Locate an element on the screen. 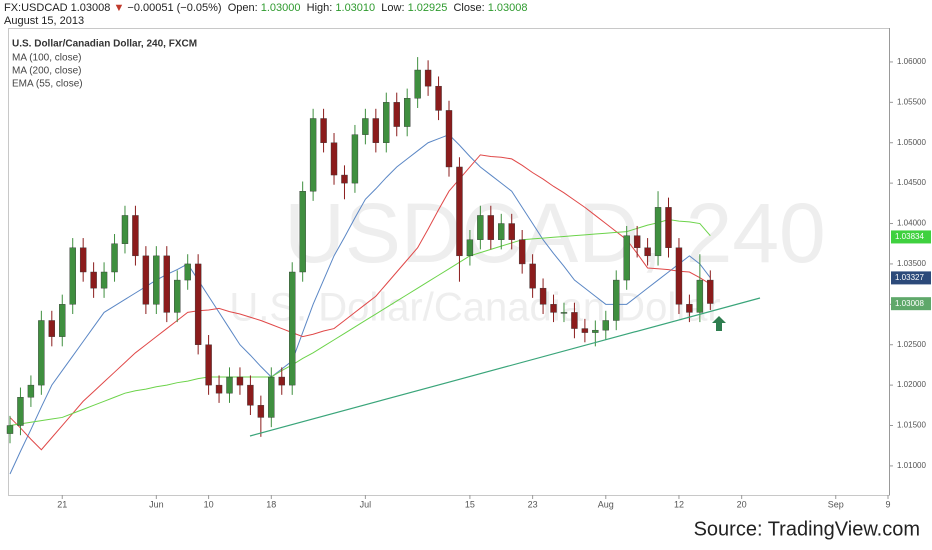  close-label: Close: is located at coordinates (469, 8).